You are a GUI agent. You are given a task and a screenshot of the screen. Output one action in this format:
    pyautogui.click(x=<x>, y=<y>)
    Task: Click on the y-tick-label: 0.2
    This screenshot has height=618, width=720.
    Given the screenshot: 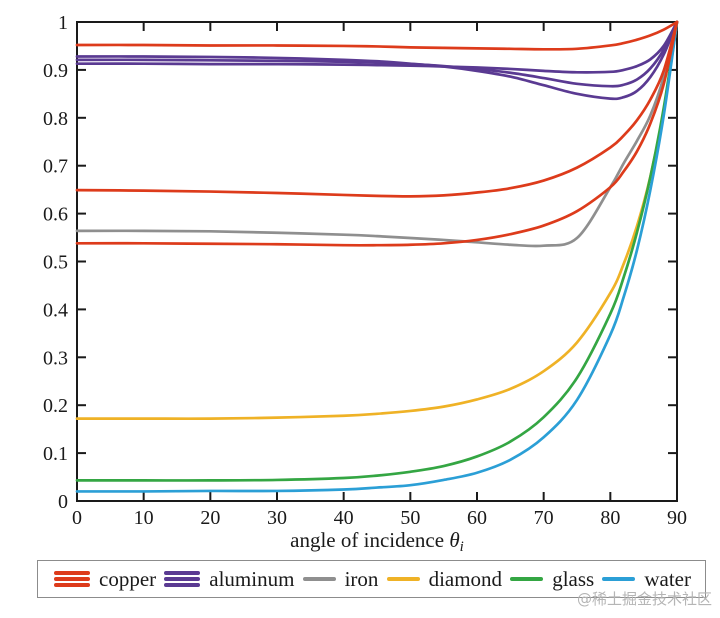 What is the action you would take?
    pyautogui.click(x=55, y=406)
    